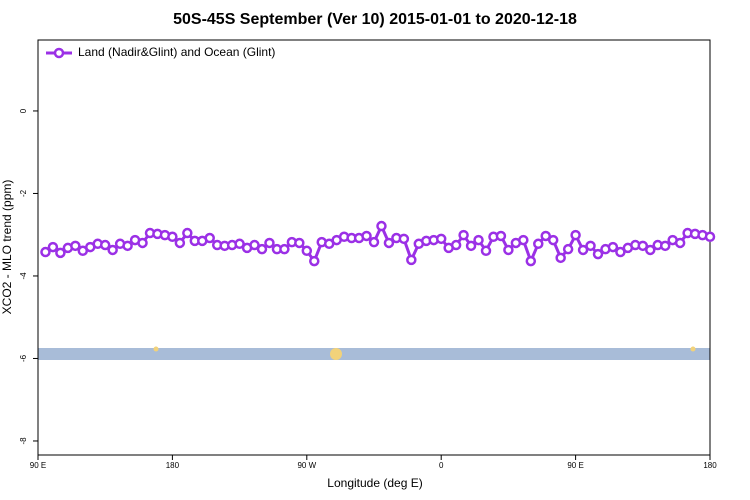 Image resolution: width=750 pixels, height=500 pixels. I want to click on y-tick-label: 0, so click(23, 110).